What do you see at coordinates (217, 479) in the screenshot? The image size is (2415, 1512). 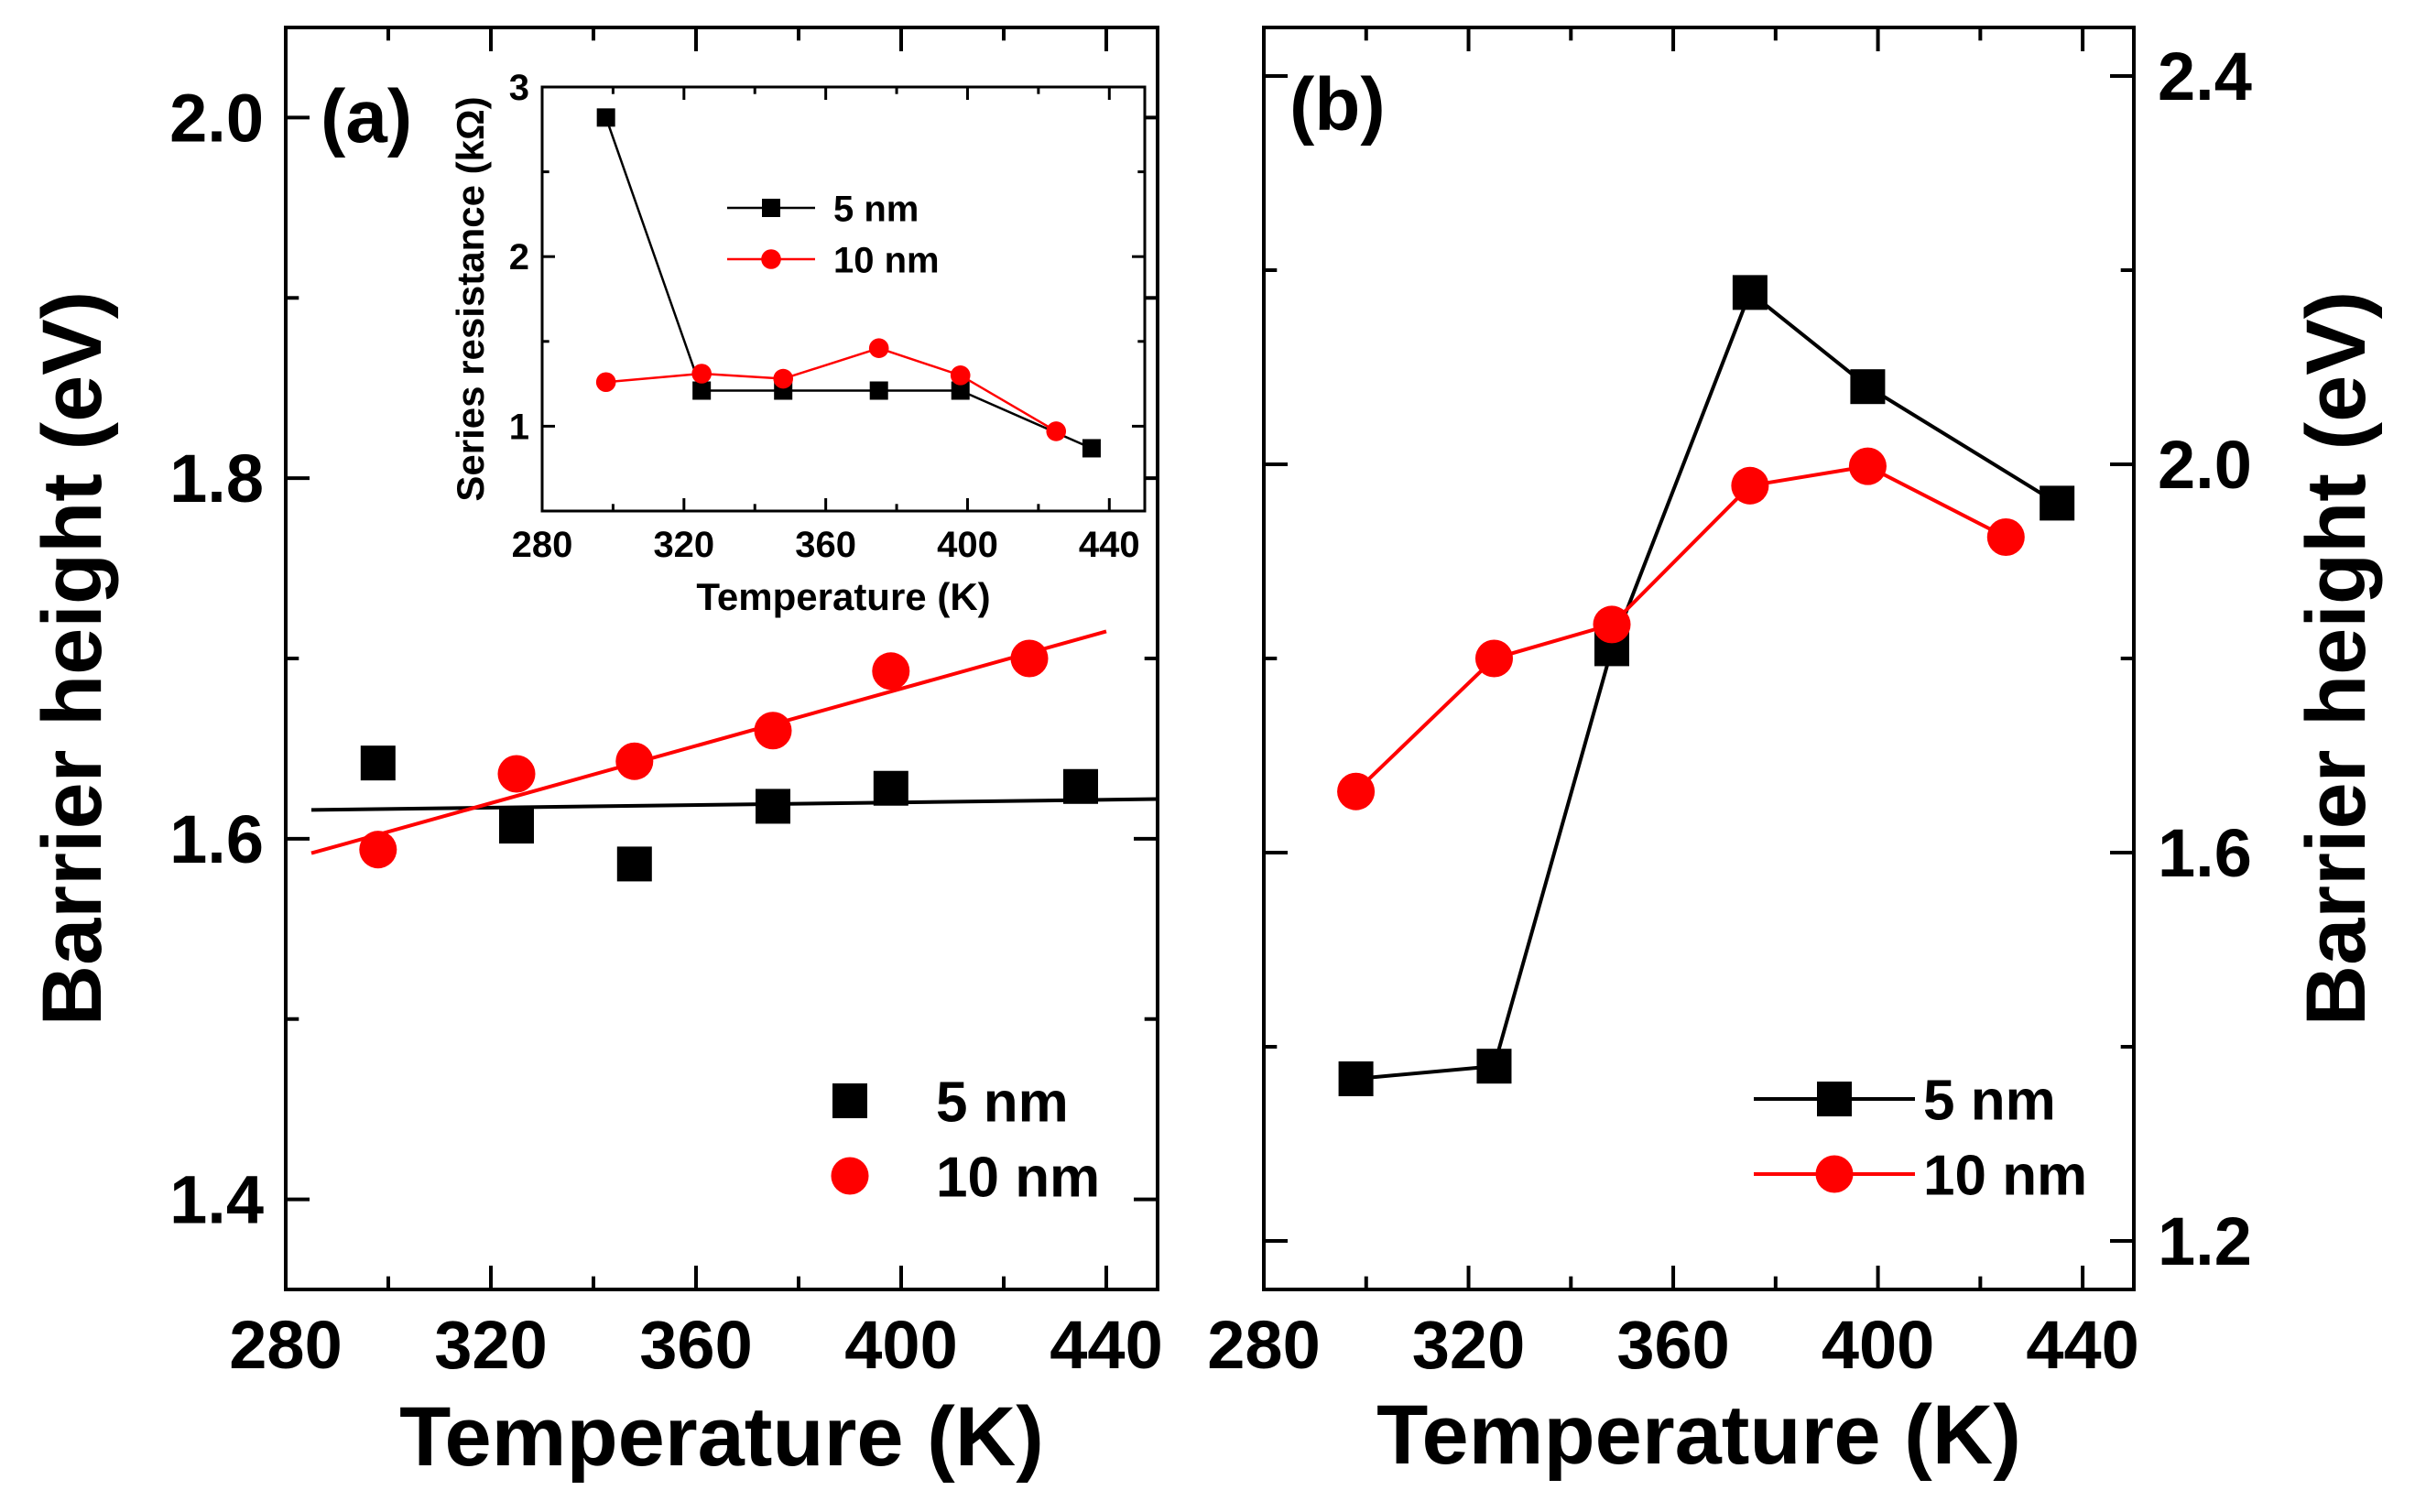 I see `y-tick-label: 1.8` at bounding box center [217, 479].